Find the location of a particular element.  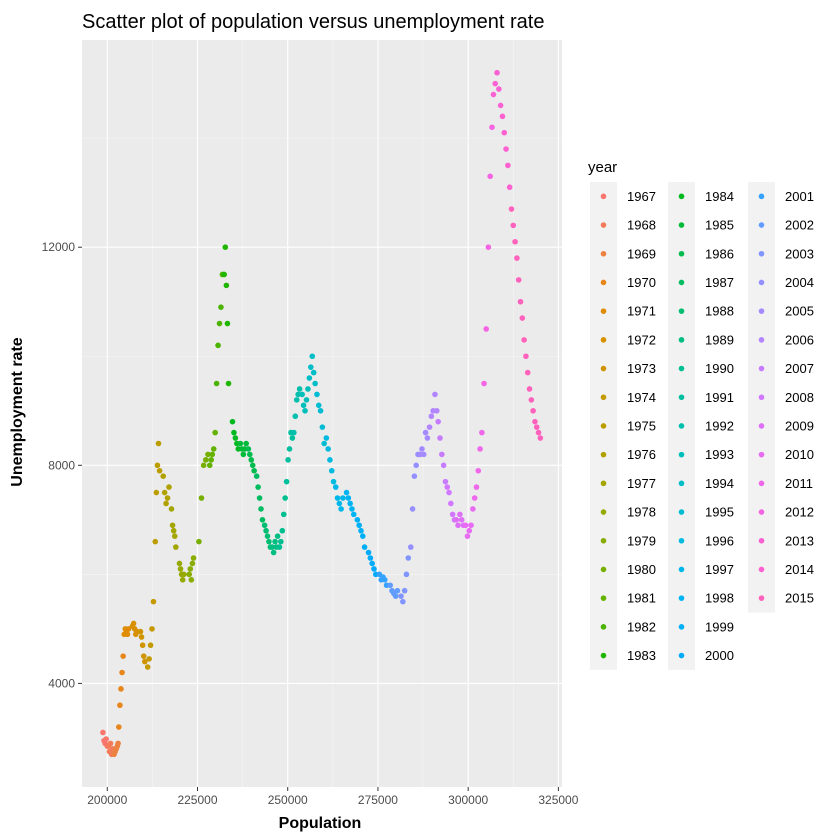

legend-label-1990: 1990 is located at coordinates (719, 368).